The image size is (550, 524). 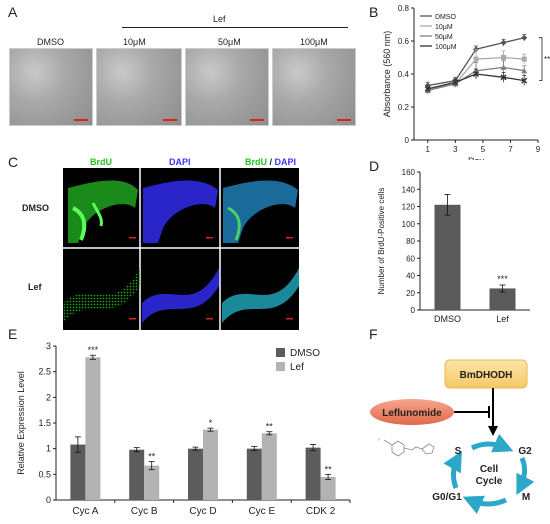 What do you see at coordinates (256, 162) in the screenshot?
I see `merge-label-brdu: BrdU` at bounding box center [256, 162].